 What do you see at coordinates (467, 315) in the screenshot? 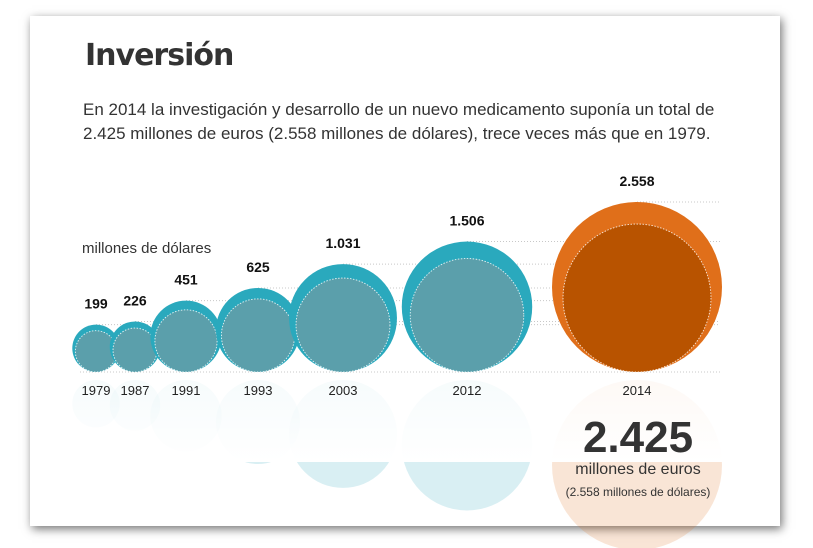
I see `bubble-inner-2012` at bounding box center [467, 315].